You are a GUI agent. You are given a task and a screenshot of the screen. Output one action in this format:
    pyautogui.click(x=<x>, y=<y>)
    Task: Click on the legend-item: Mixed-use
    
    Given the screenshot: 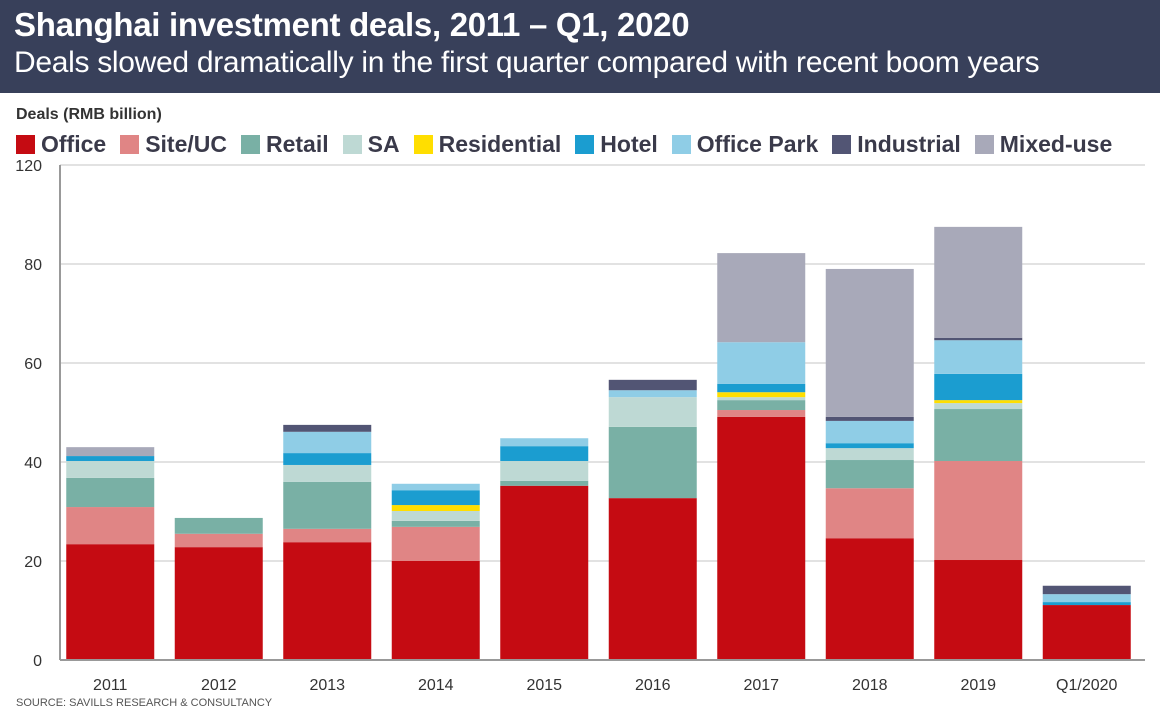 What is the action you would take?
    pyautogui.click(x=1043, y=144)
    